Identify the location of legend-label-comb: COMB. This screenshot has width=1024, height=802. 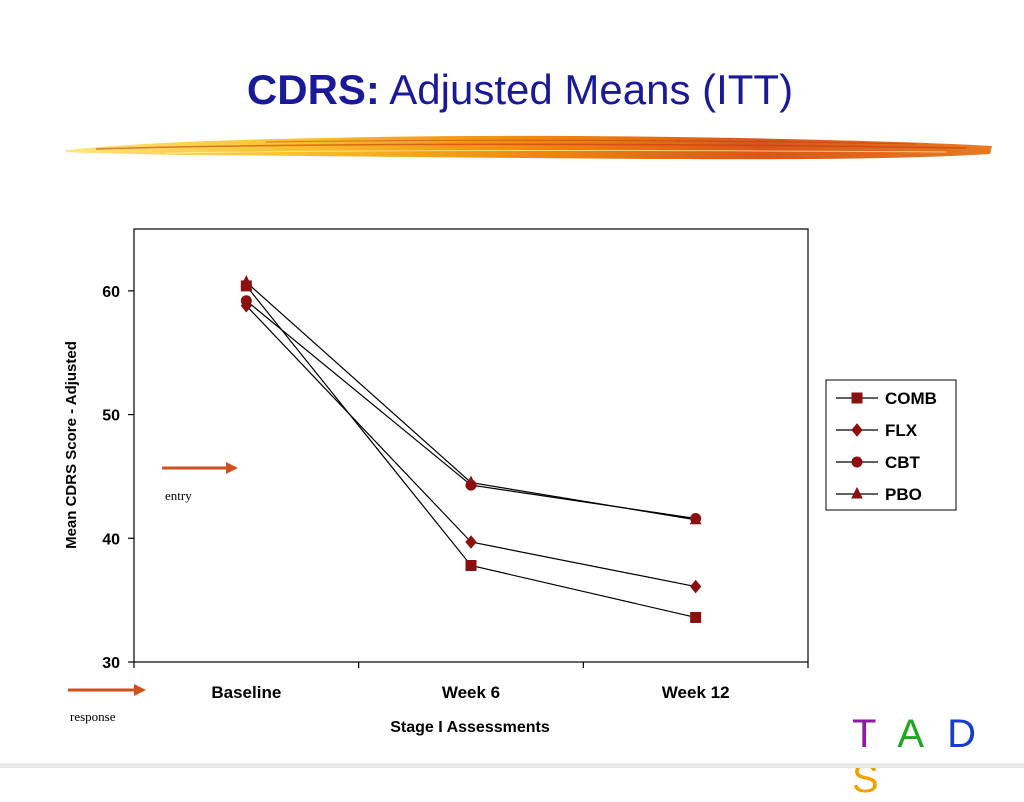
(911, 398).